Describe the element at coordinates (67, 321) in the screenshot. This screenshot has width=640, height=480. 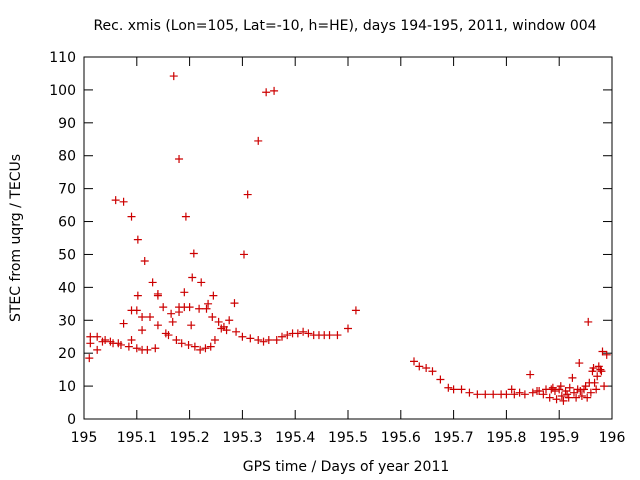
I see `y-tick-label: 30` at that location.